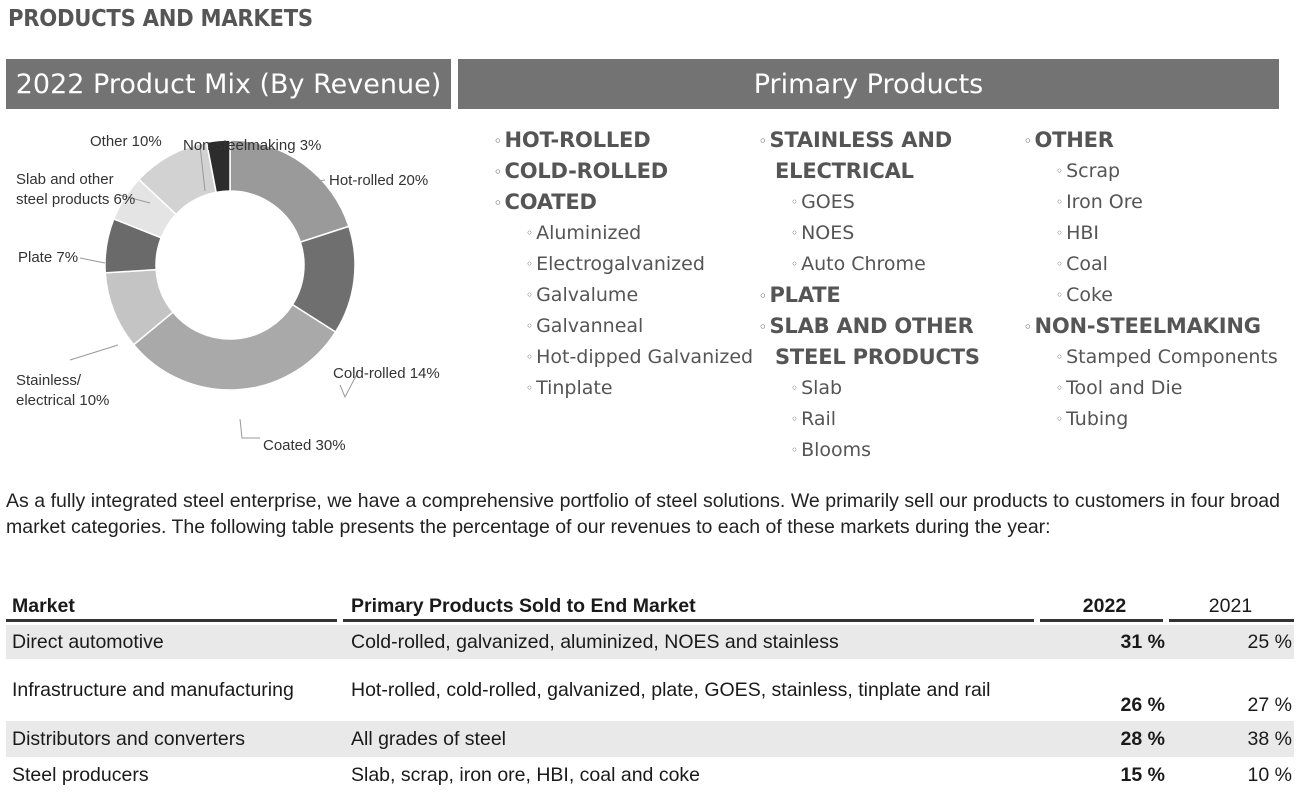 The height and width of the screenshot is (808, 1304). I want to click on header-primary-products: Primary Products Sold to End Market, so click(691, 607).